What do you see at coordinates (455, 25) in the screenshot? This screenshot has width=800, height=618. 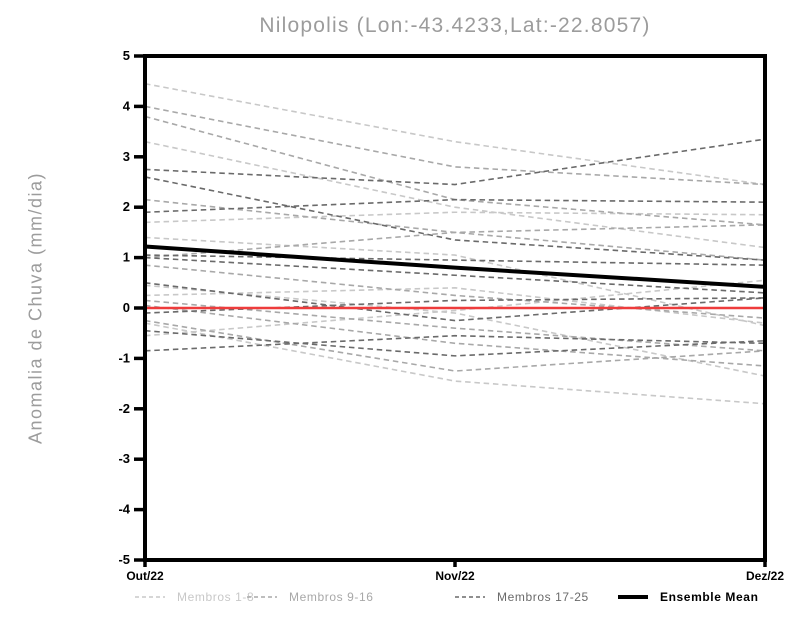 I see `chart-title: Nilopolis (Lon:-43.4233,Lat:-22.8057)` at bounding box center [455, 25].